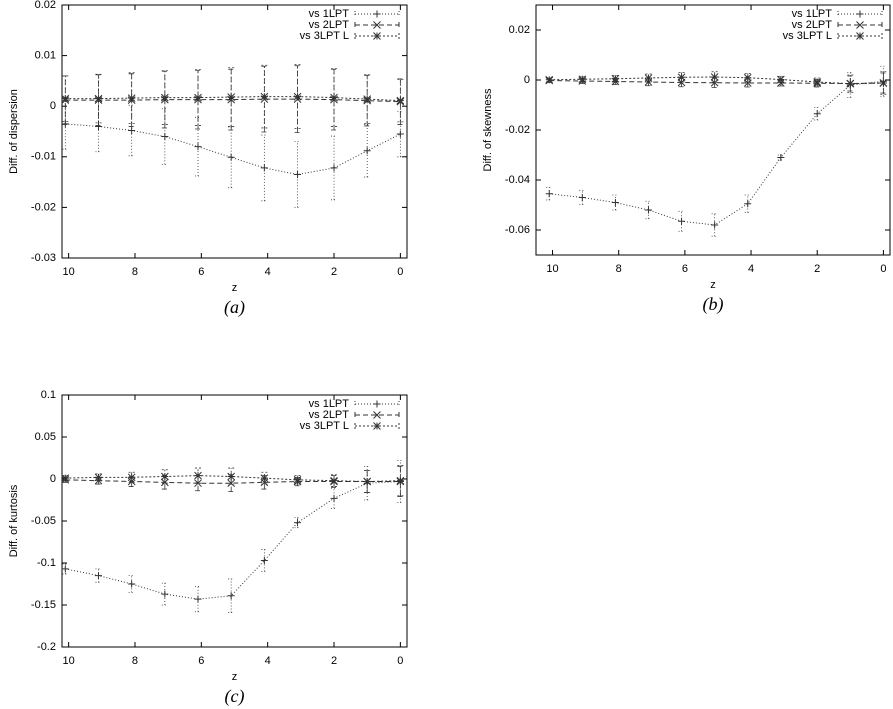 Image resolution: width=893 pixels, height=709 pixels. I want to click on y-axis-label: Diff. of dispersion, so click(14, 131).